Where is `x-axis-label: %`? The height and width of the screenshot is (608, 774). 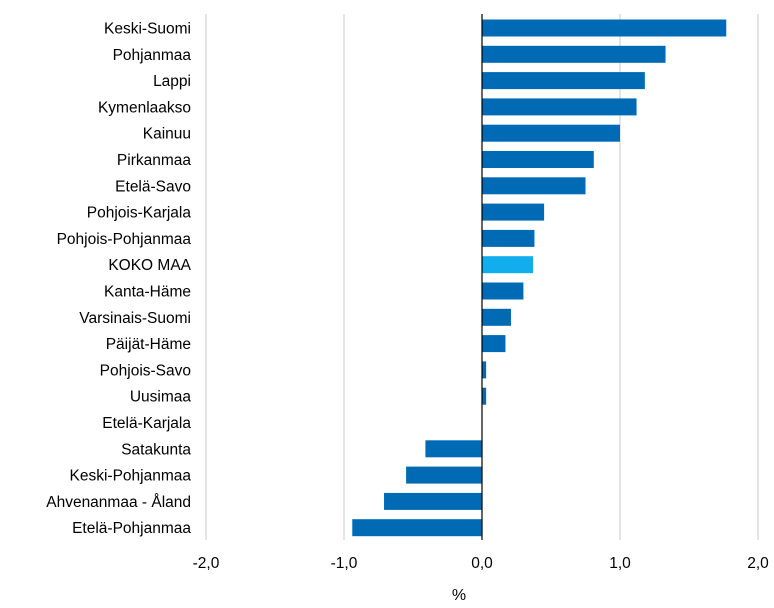
x-axis-label: % is located at coordinates (459, 595).